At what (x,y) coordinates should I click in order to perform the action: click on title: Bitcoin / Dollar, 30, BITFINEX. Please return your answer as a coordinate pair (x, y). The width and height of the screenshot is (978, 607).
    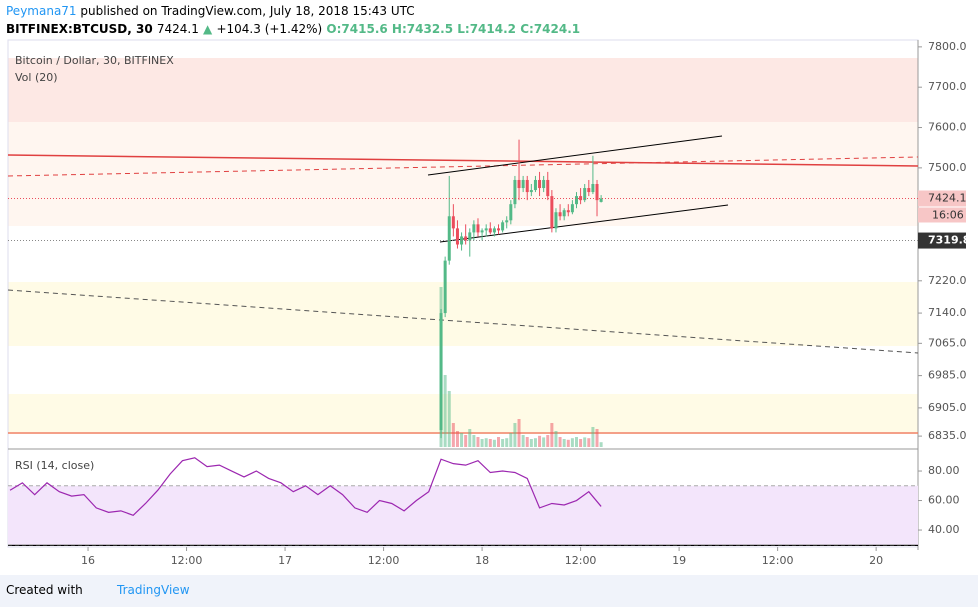
    Looking at the image, I should click on (94, 60).